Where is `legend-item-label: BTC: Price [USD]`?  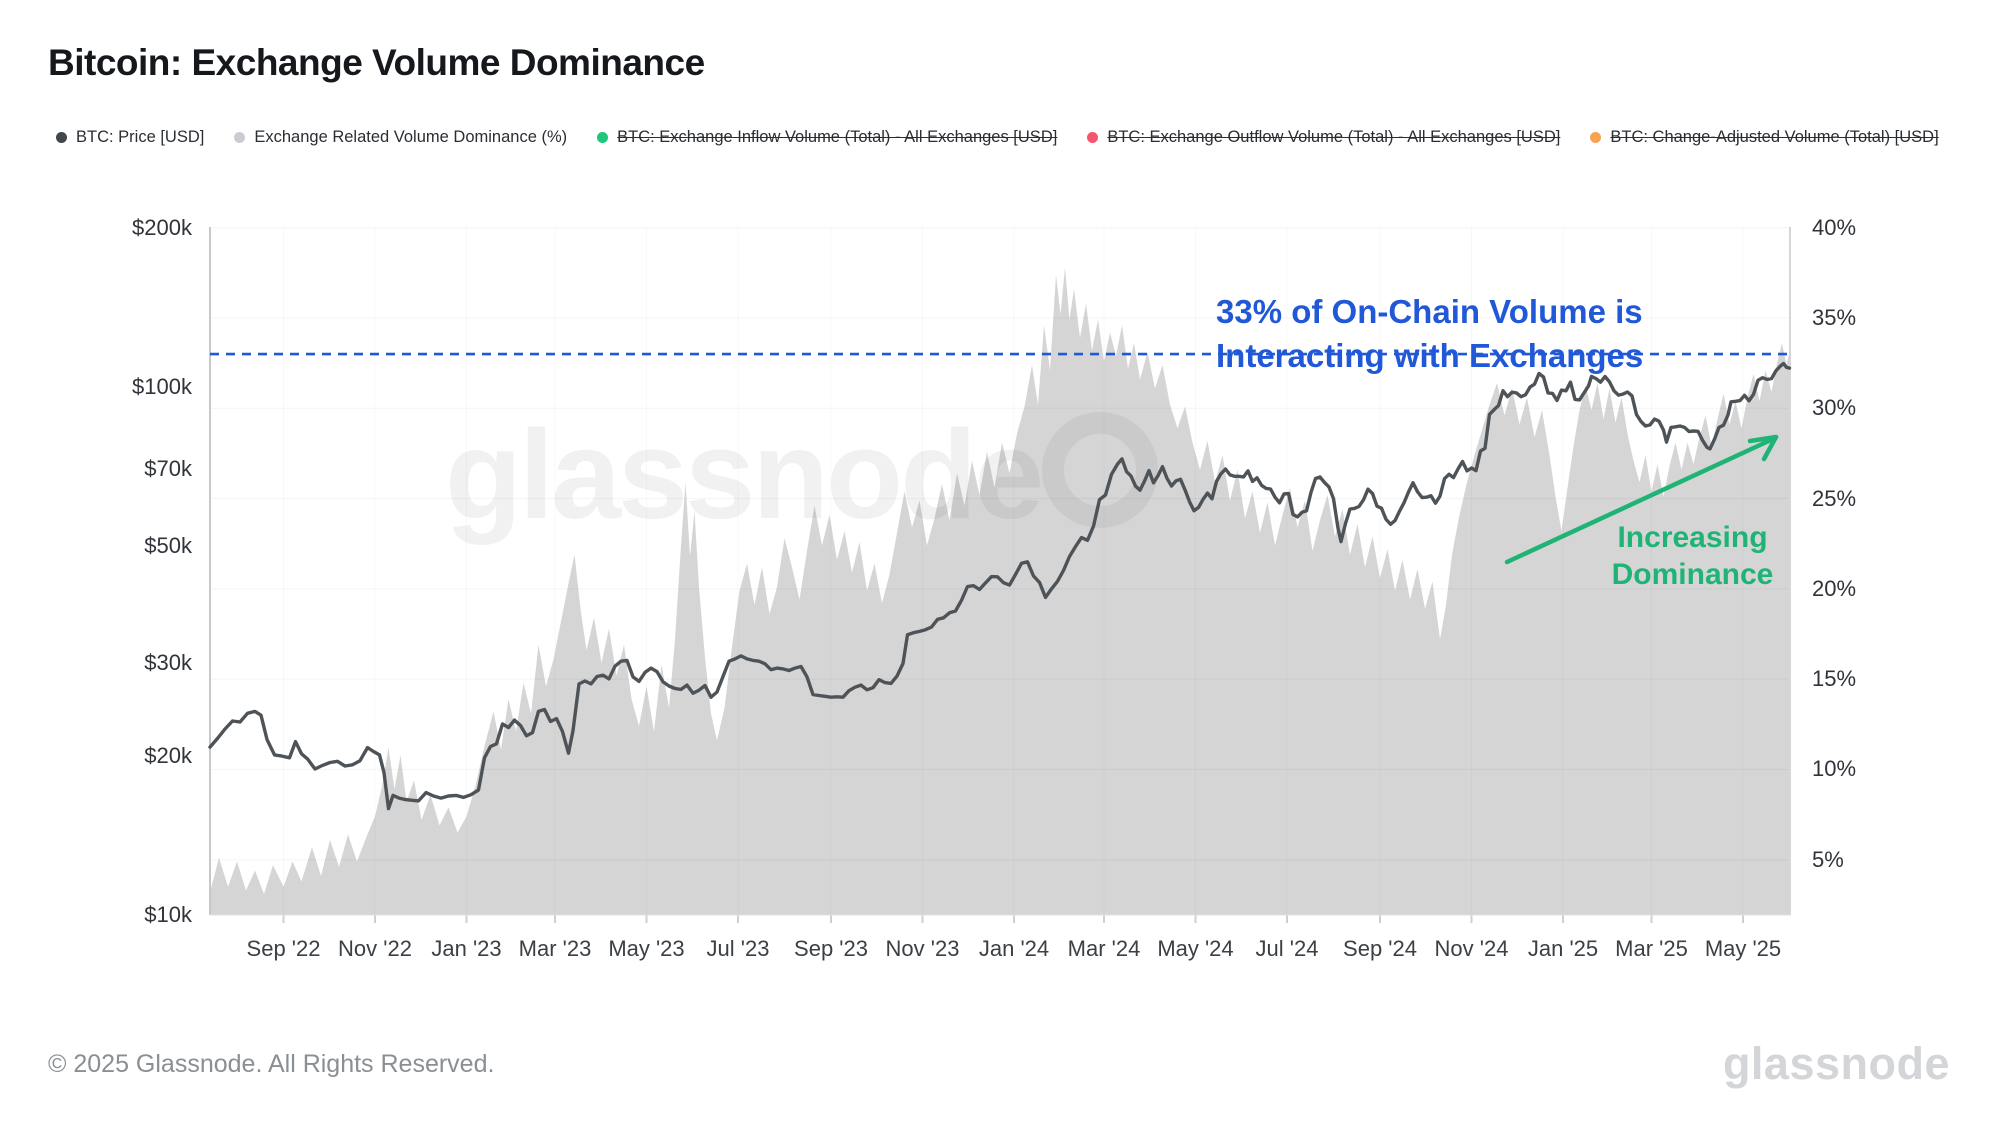 legend-item-label: BTC: Price [USD] is located at coordinates (140, 137).